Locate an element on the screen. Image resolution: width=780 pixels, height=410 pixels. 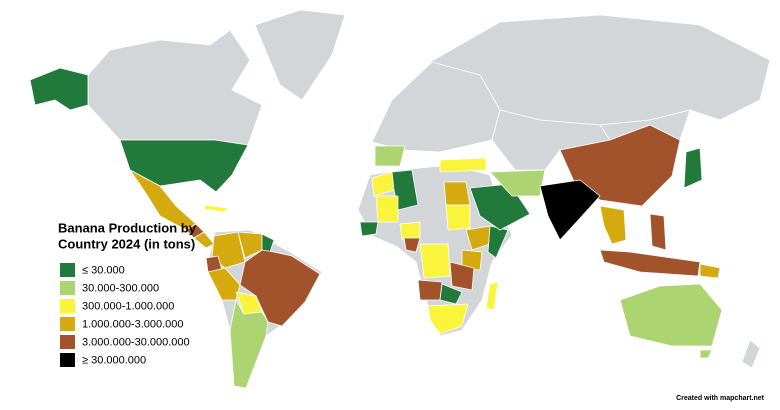
turkey is located at coordinates (463, 165).